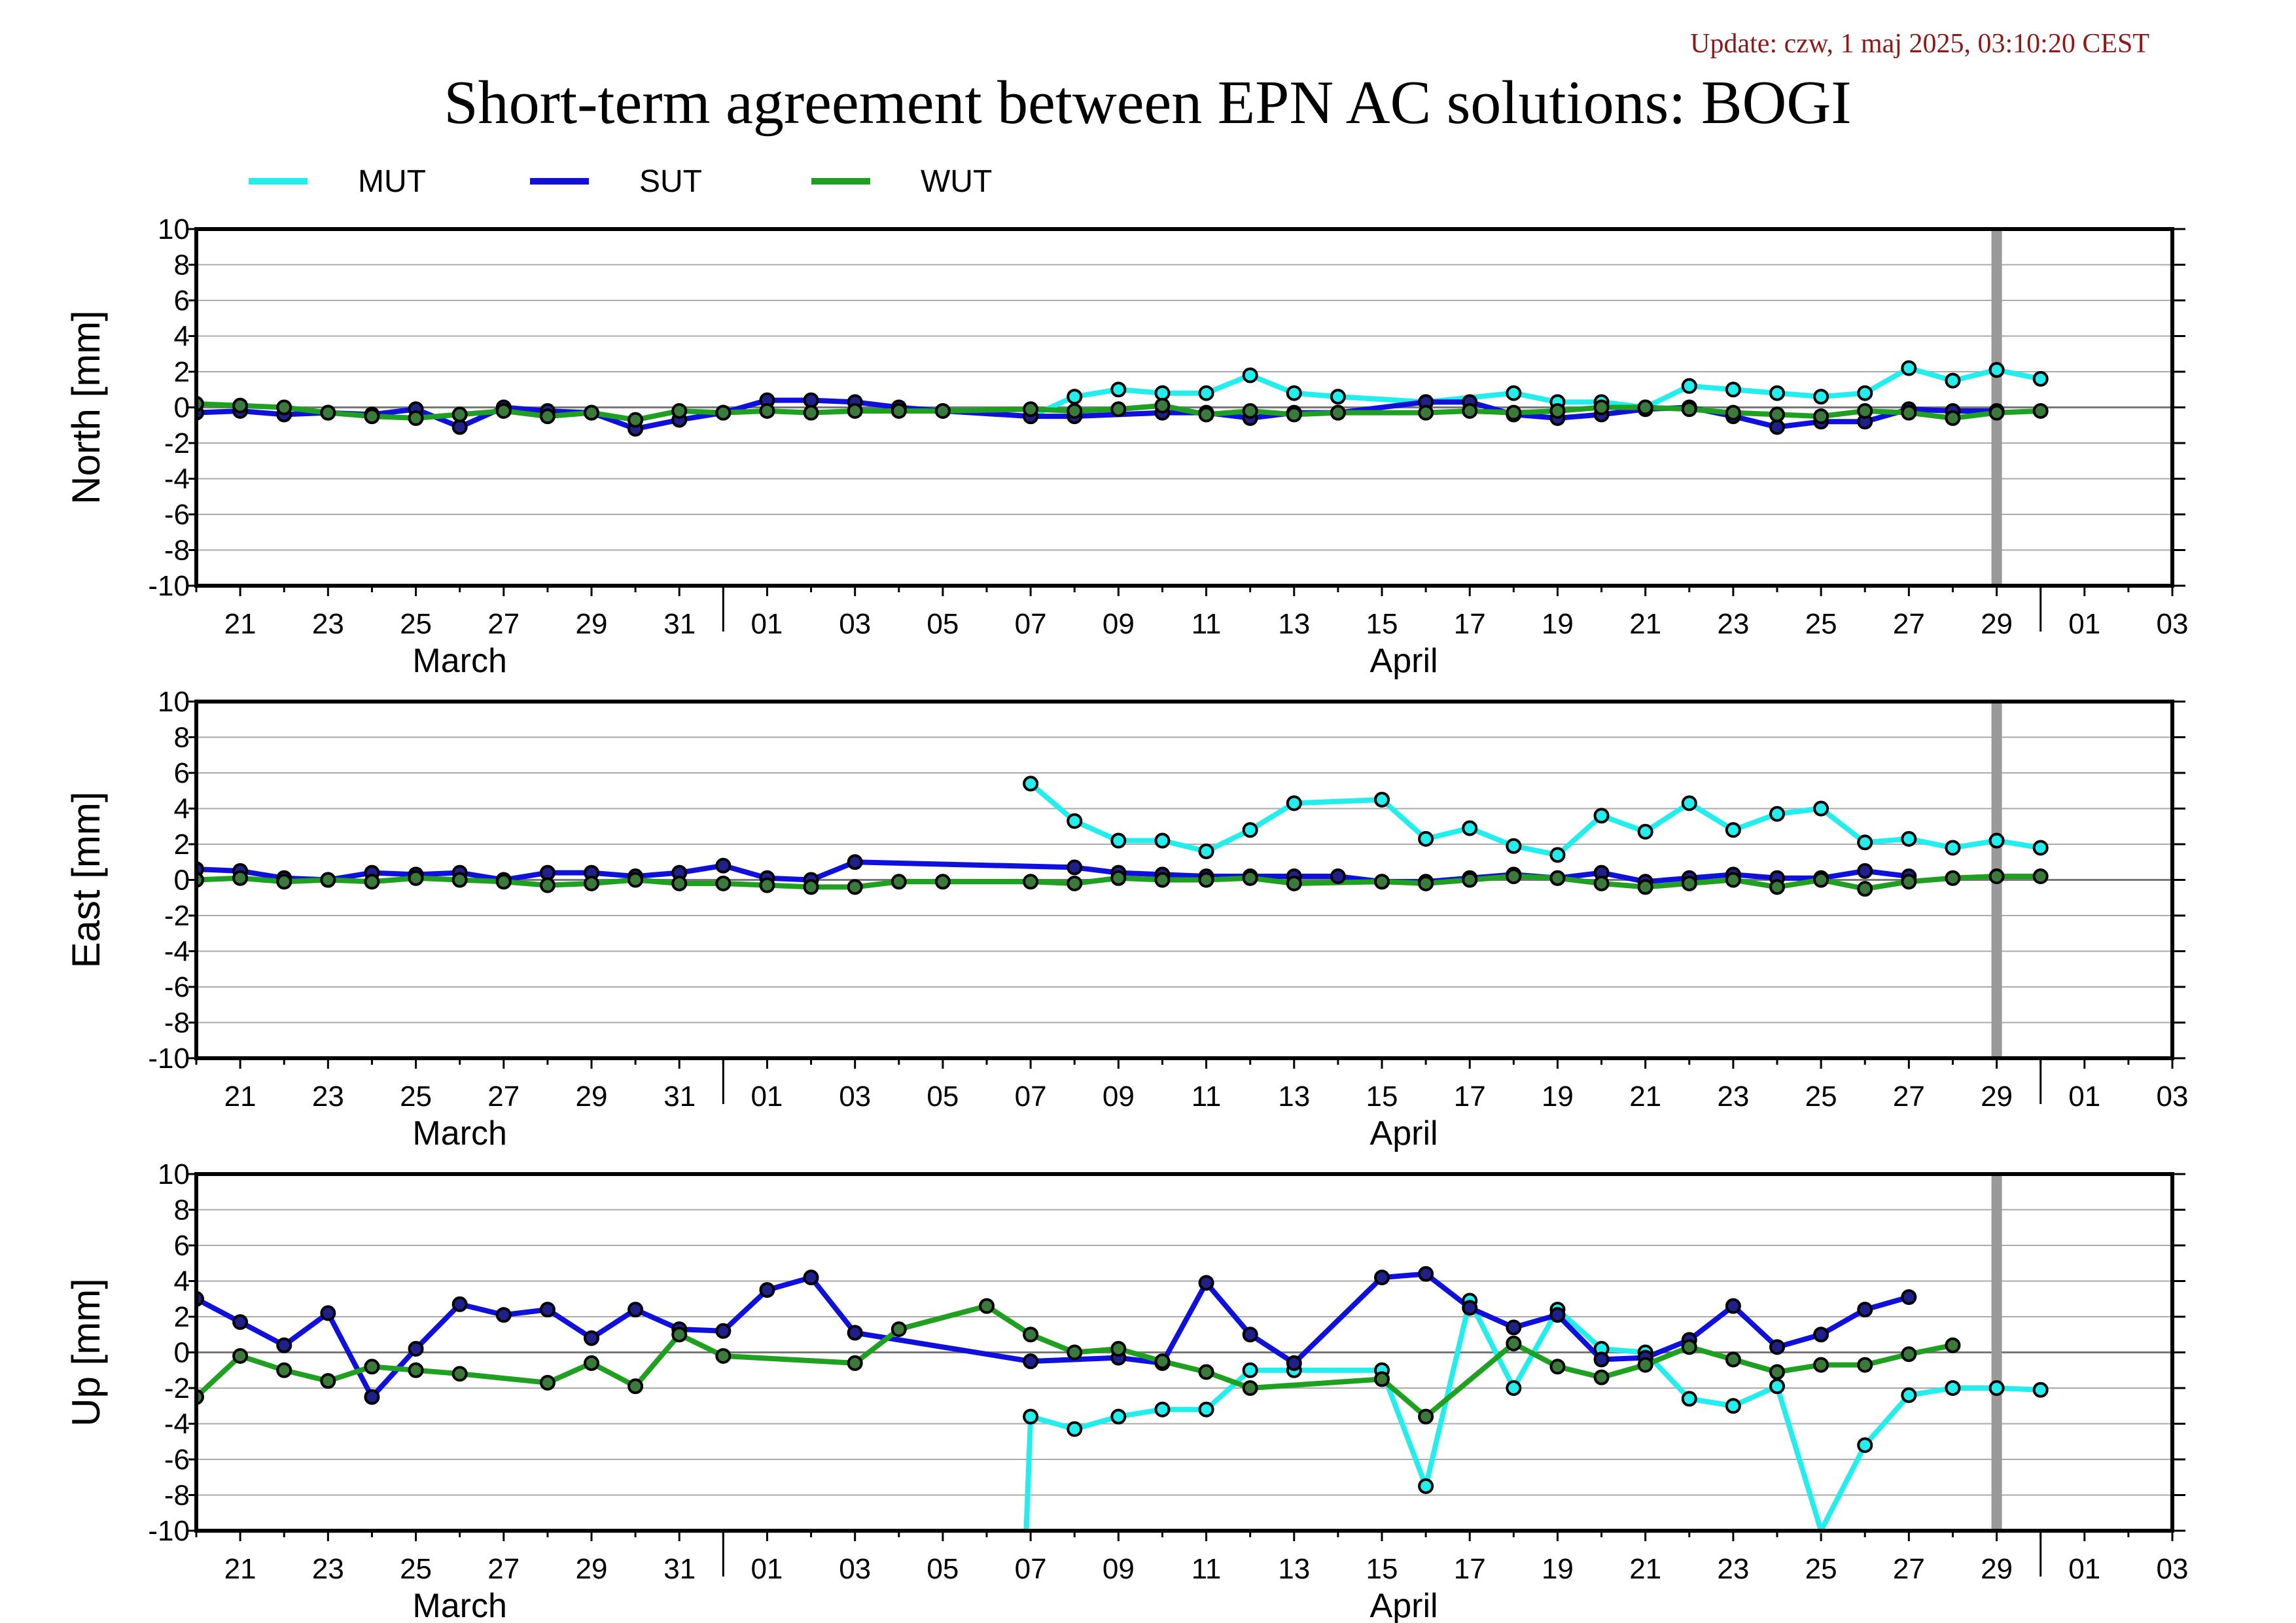 The height and width of the screenshot is (1623, 2296). Describe the element at coordinates (174, 229) in the screenshot. I see `y-tick-label: 10` at that location.